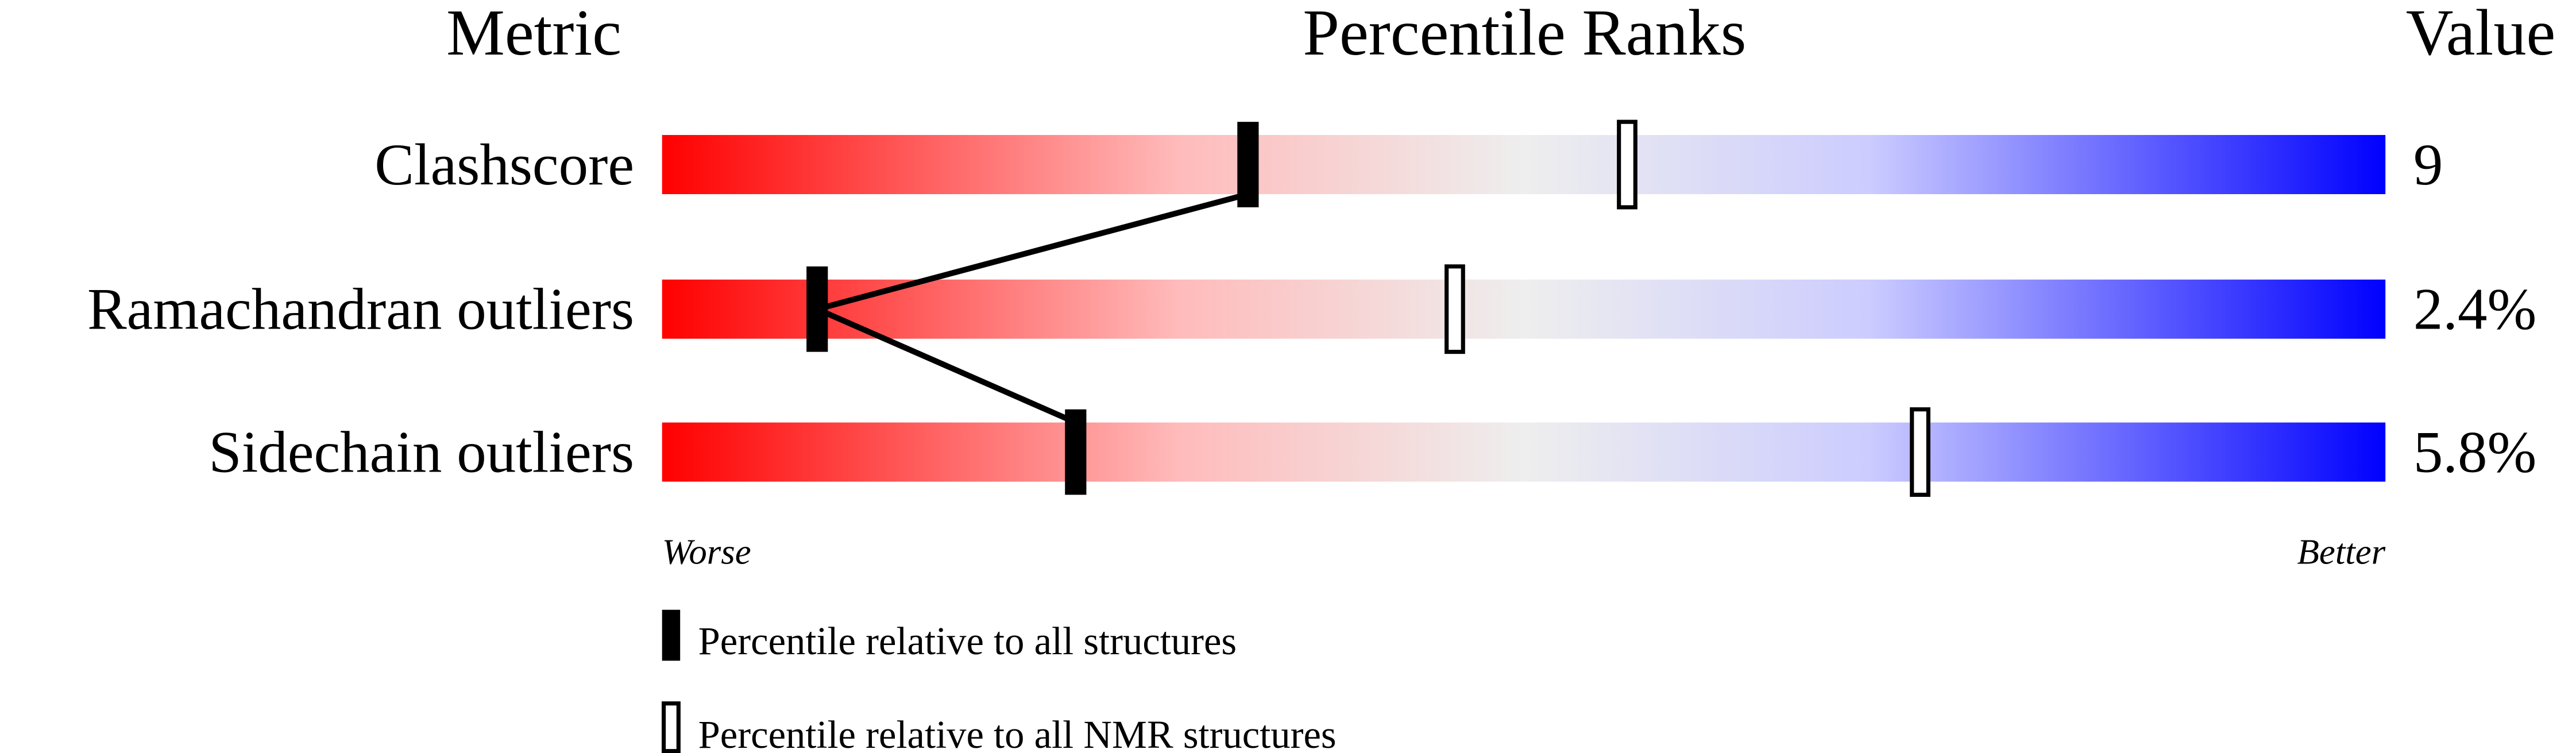  Describe the element at coordinates (533, 34) in the screenshot. I see `header-metric: Metric` at that location.